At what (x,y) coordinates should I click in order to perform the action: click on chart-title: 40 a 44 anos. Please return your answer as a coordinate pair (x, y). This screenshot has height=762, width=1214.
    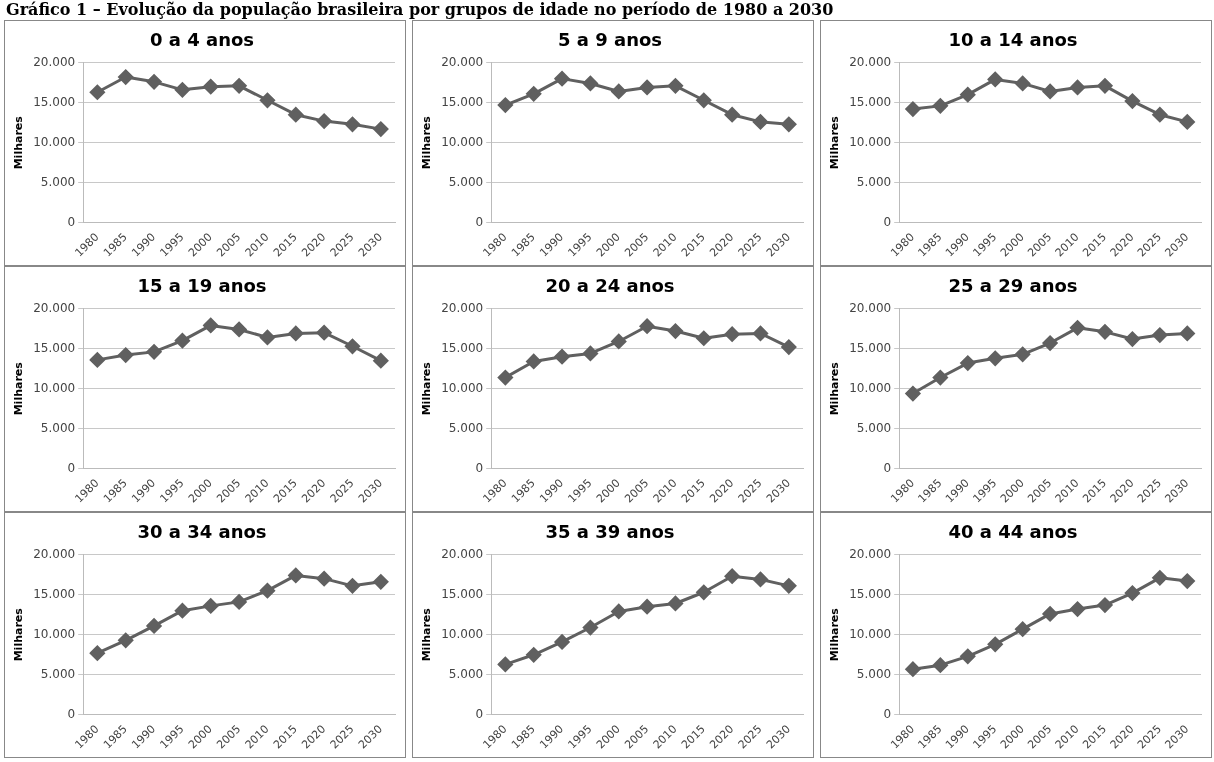
    Looking at the image, I should click on (1013, 532).